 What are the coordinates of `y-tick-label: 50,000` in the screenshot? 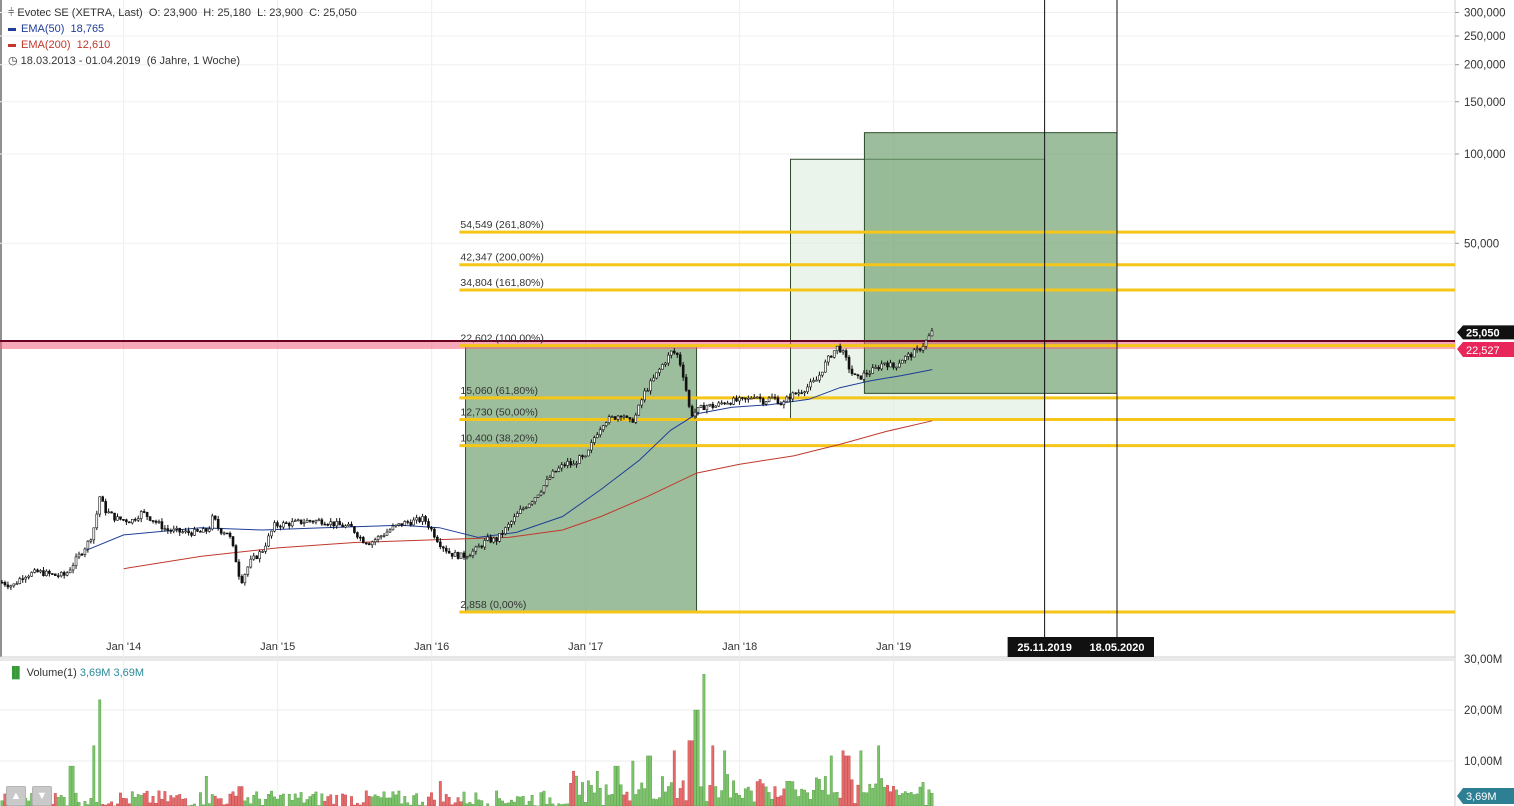 It's located at (1481, 244).